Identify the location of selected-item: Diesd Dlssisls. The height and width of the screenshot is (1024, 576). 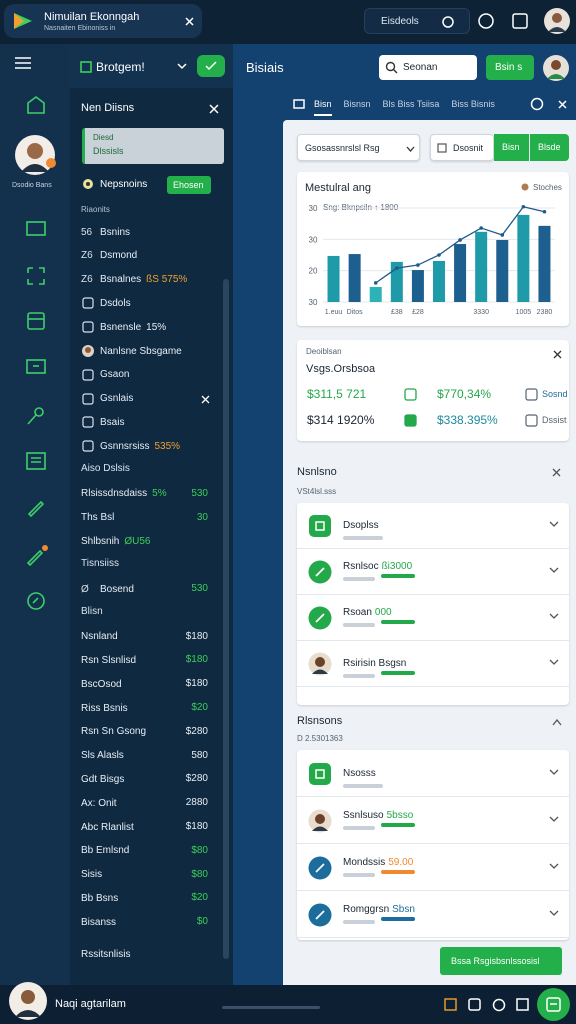
(153, 146).